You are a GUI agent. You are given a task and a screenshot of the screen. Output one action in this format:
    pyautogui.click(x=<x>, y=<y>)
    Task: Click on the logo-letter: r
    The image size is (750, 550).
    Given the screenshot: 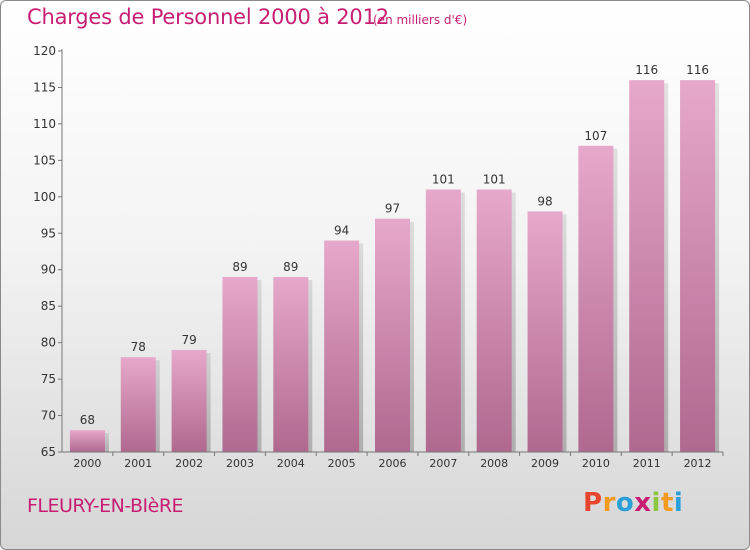 What is the action you would take?
    pyautogui.click(x=609, y=503)
    